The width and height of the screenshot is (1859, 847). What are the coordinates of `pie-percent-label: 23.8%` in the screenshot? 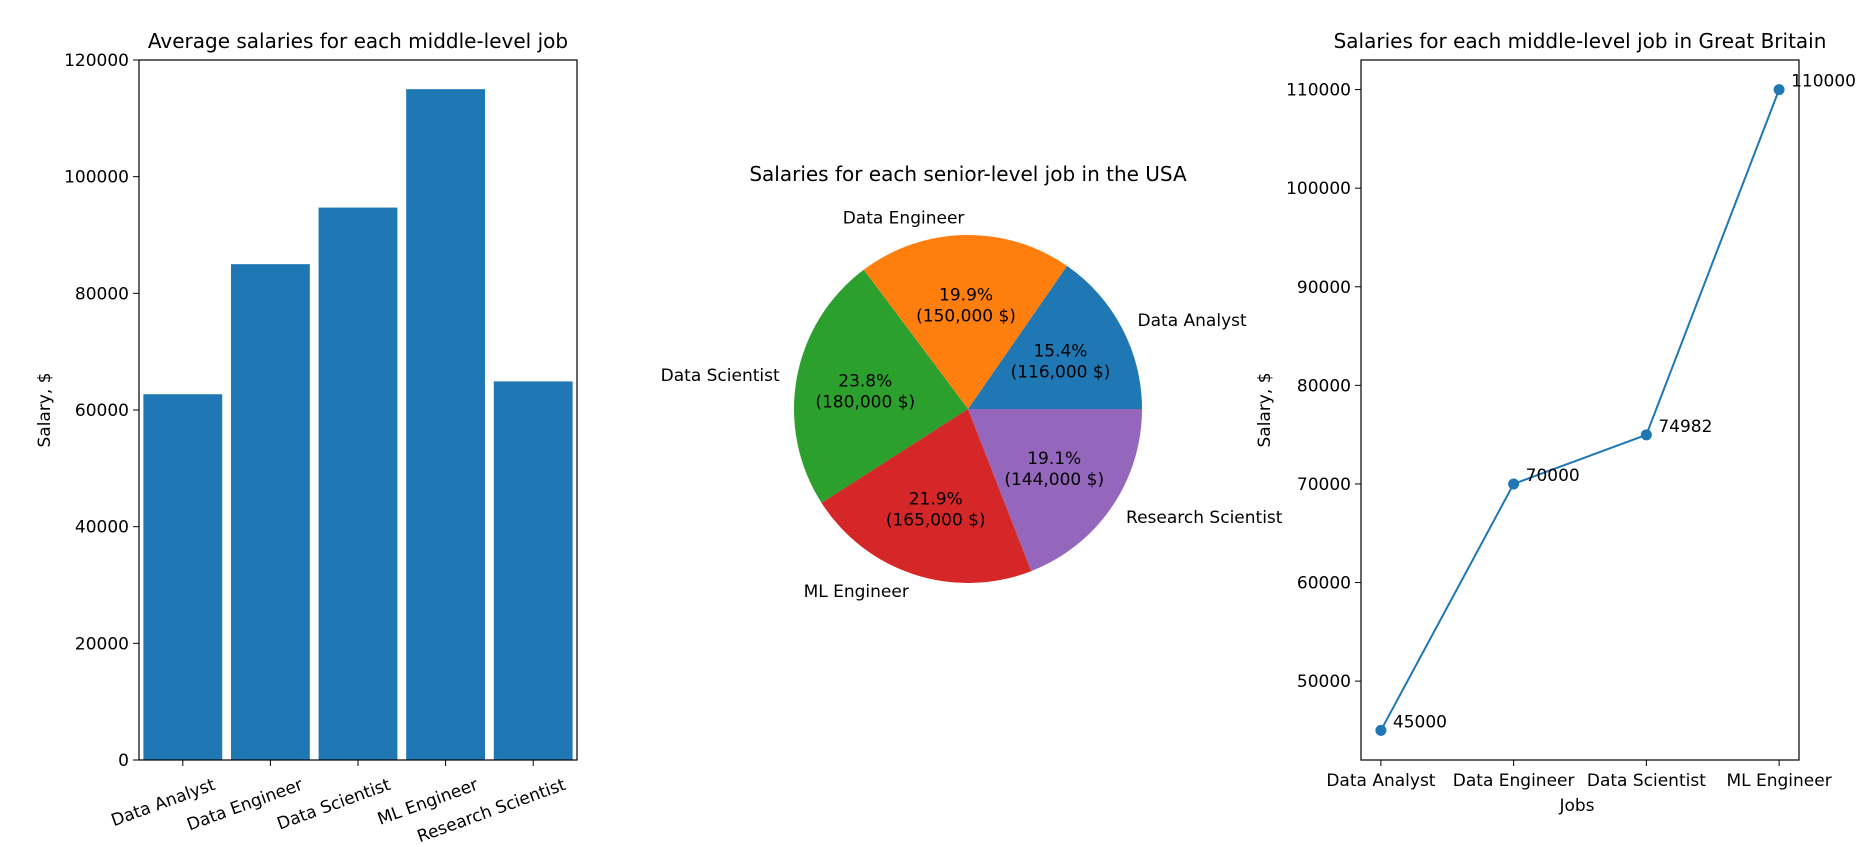 It's located at (865, 381).